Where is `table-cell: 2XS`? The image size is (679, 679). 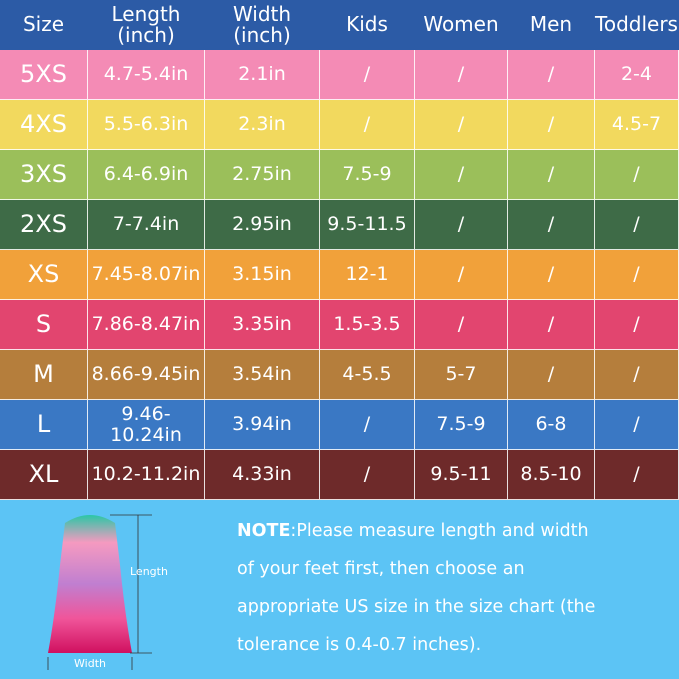
table-cell: 2XS is located at coordinates (44, 225).